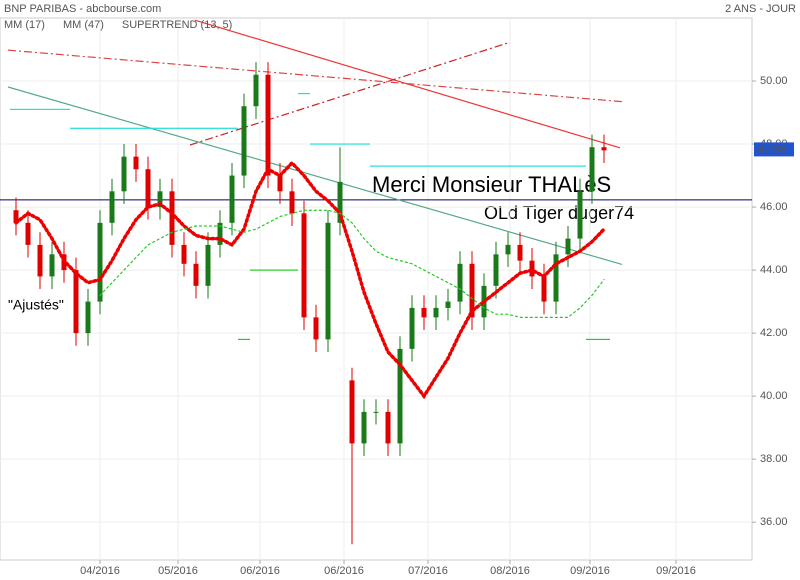 This screenshot has height=580, width=800. I want to click on y-tick-label: 50.00, so click(774, 81).